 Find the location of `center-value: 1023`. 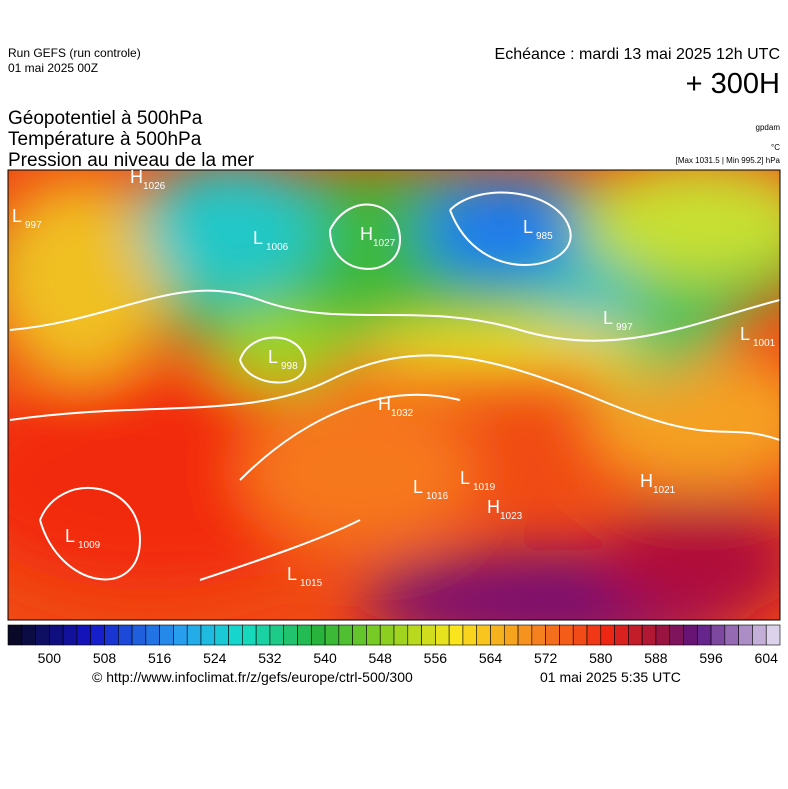

center-value: 1023 is located at coordinates (511, 516).